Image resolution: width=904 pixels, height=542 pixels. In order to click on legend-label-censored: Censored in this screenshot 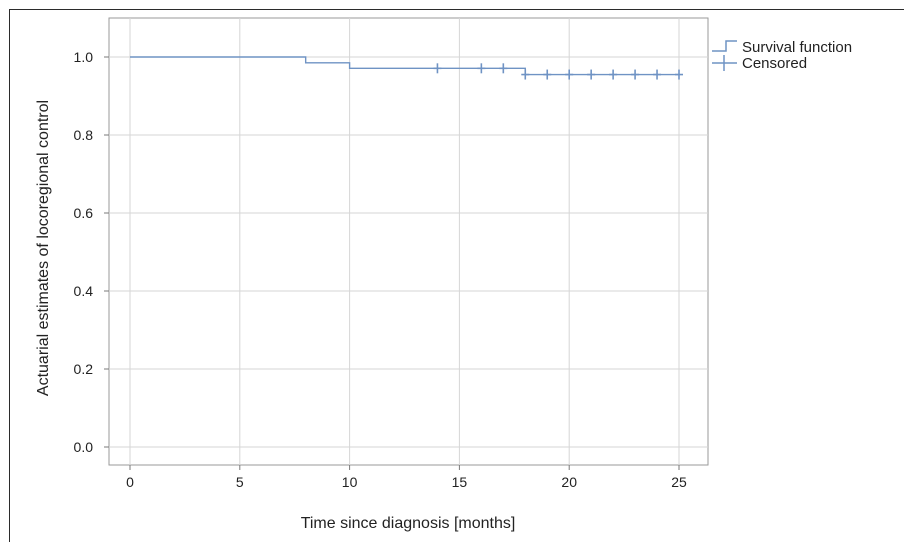, I will do `click(774, 63)`.